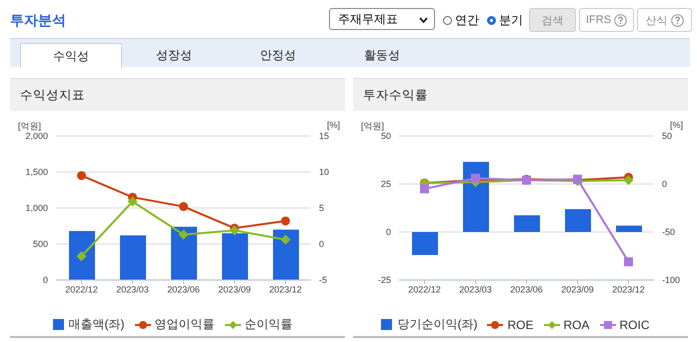 The width and height of the screenshot is (697, 342). What do you see at coordinates (71, 55) in the screenshot?
I see `text: 수익성` at bounding box center [71, 55].